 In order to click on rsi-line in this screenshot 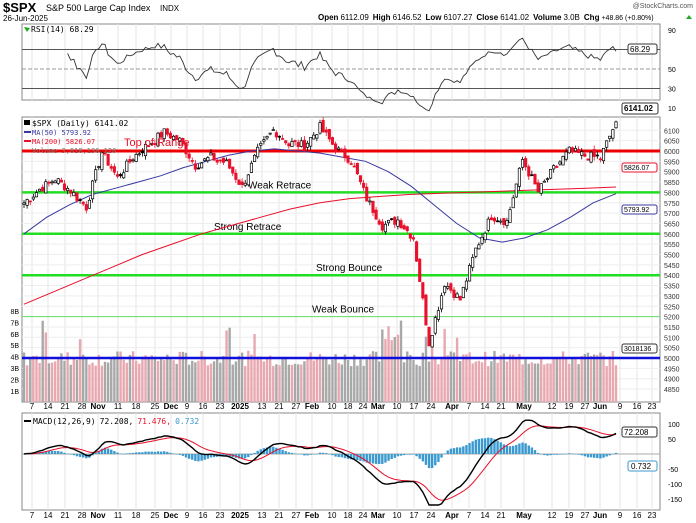, I will do `click(342, 74)`.